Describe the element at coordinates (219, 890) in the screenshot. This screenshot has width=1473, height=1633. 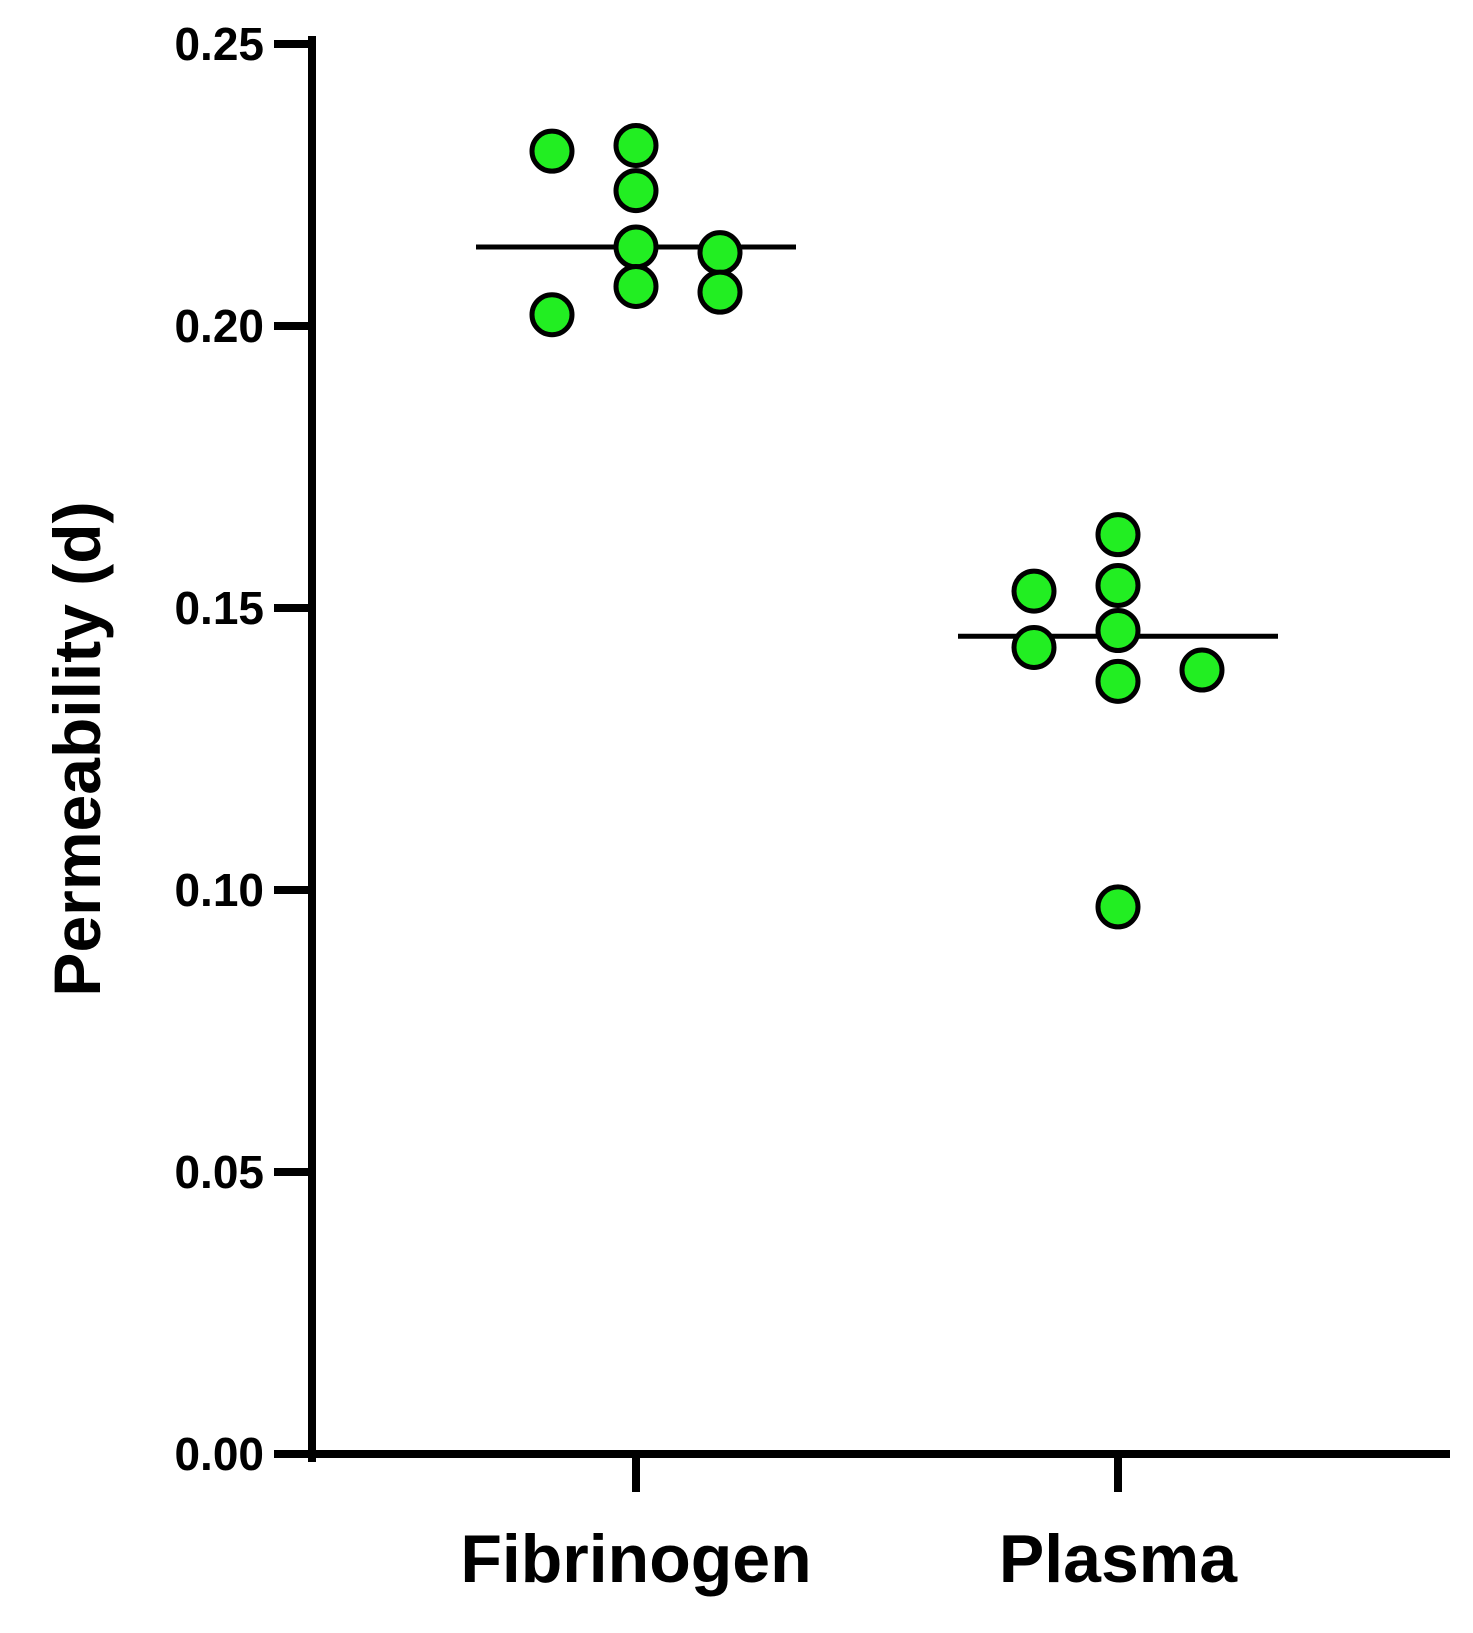
I see `y-tick-label: 0.10` at that location.